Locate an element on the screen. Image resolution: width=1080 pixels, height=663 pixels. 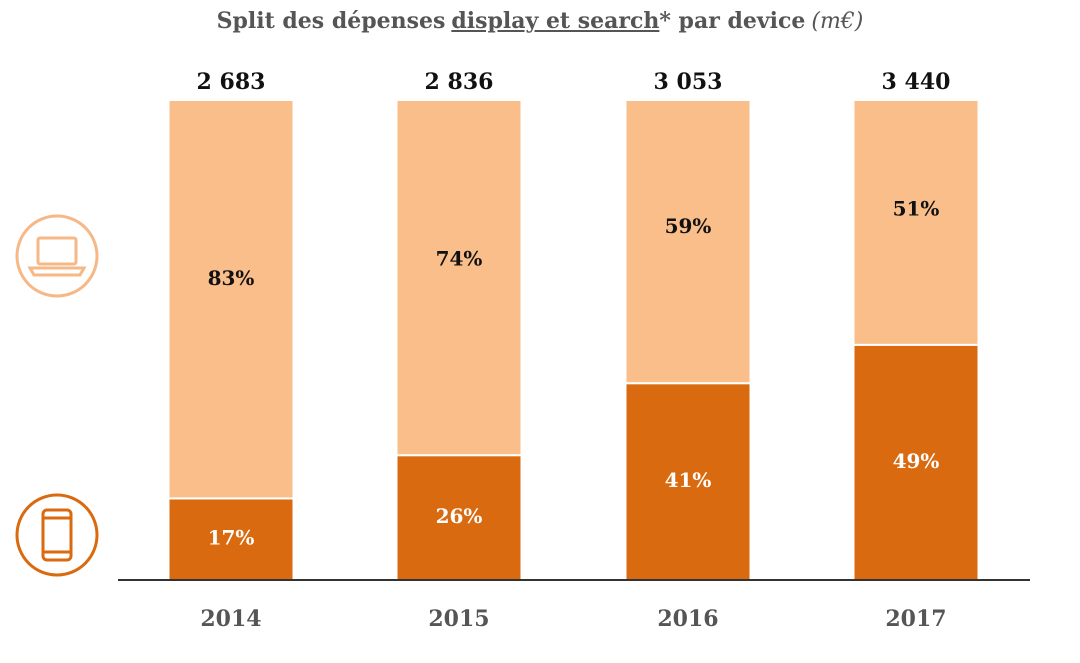
value-label: 41% is located at coordinates (688, 480).